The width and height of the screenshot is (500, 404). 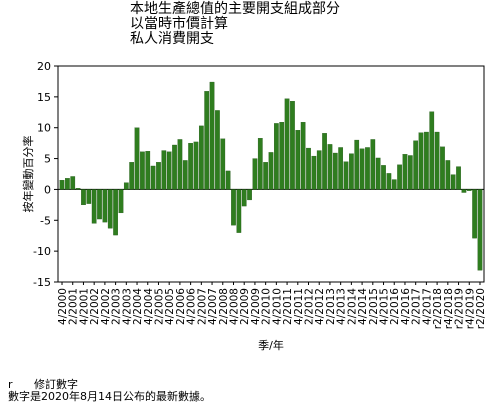 I want to click on y-tick-label: -5, so click(x=45, y=220).